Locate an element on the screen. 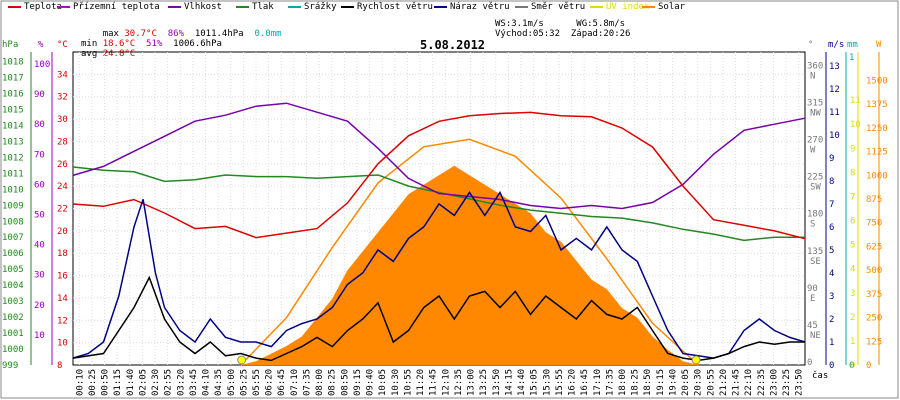 The width and height of the screenshot is (900, 400). time-label: 16:45 is located at coordinates (585, 382).